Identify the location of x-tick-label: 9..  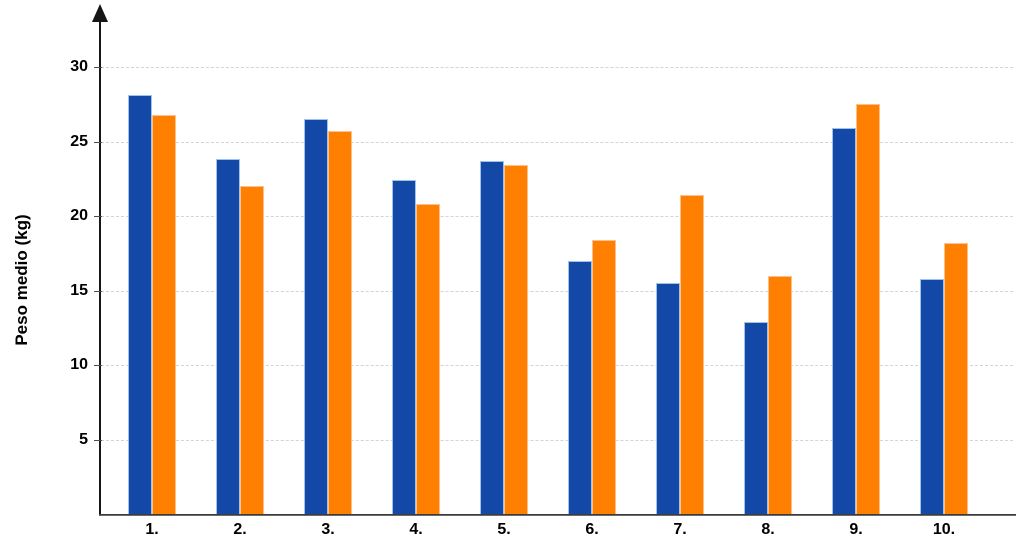
(856, 529).